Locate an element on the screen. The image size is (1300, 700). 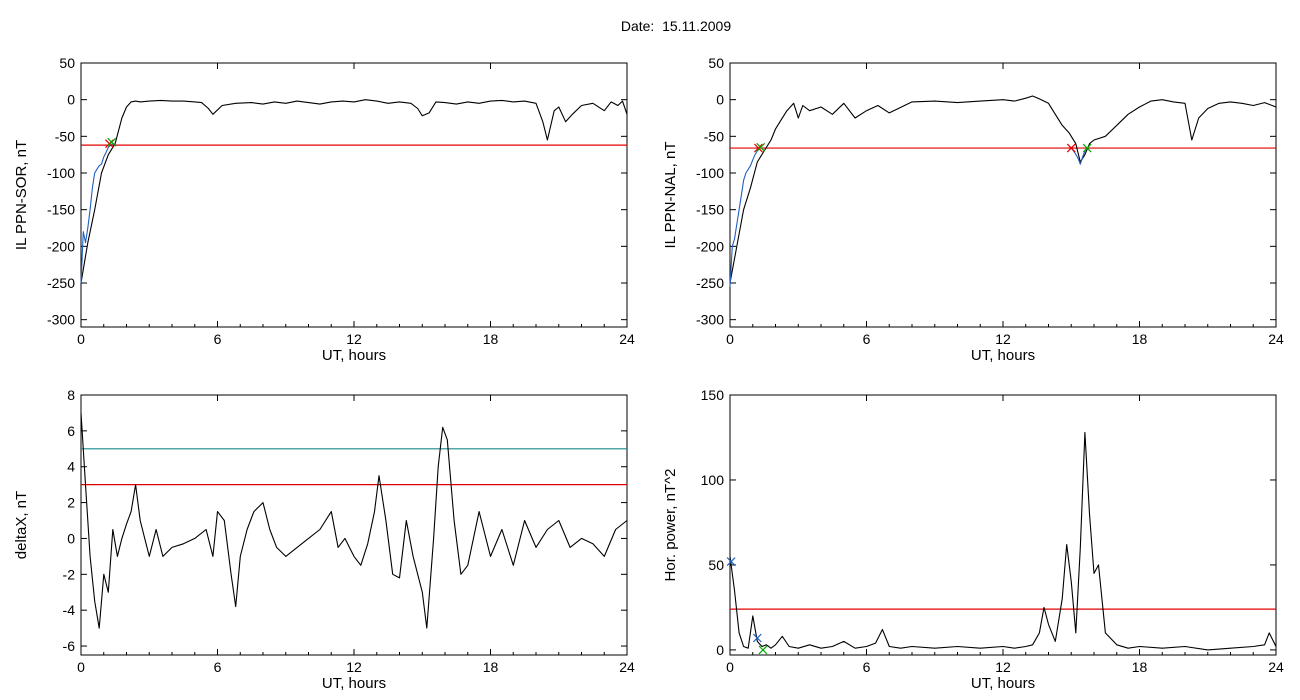
figure-title: Date: 15.11.2009 is located at coordinates (676, 26).